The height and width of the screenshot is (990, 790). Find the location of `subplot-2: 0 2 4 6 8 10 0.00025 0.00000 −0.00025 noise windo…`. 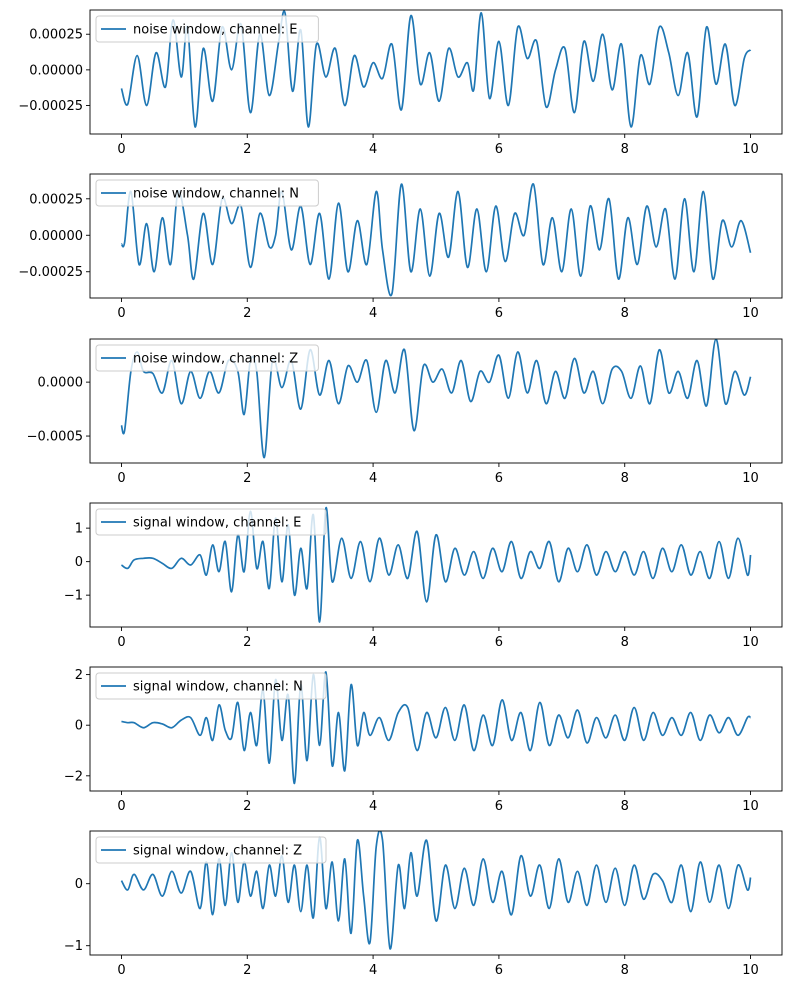

subplot-2: 0 2 4 6 8 10 0.00025 0.00000 −0.00025 noise windo… is located at coordinates (400, 247).